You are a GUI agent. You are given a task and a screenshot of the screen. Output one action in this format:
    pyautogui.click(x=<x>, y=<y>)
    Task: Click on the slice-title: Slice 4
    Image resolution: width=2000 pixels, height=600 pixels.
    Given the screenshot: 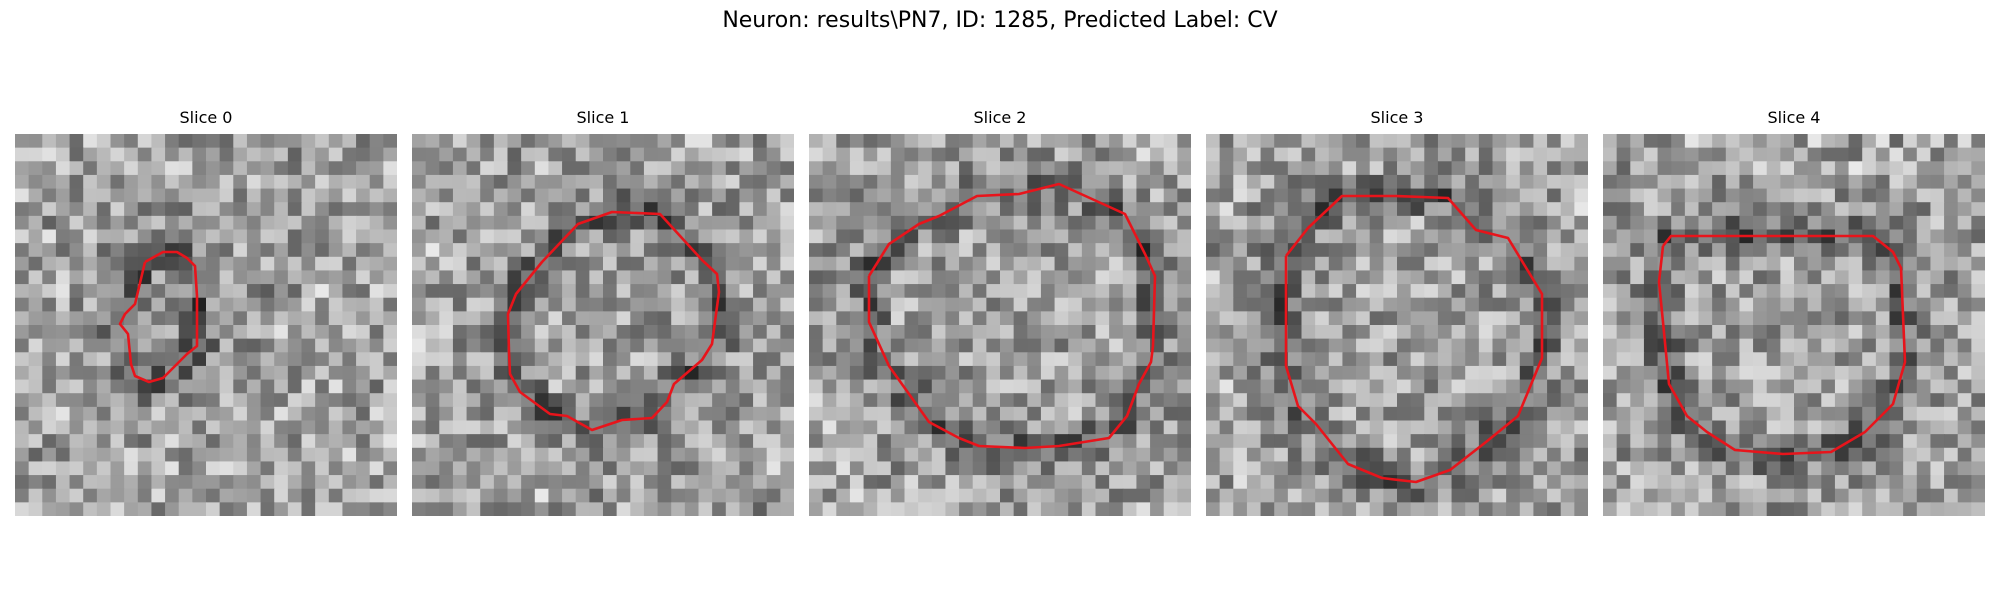 What is the action you would take?
    pyautogui.click(x=1794, y=117)
    